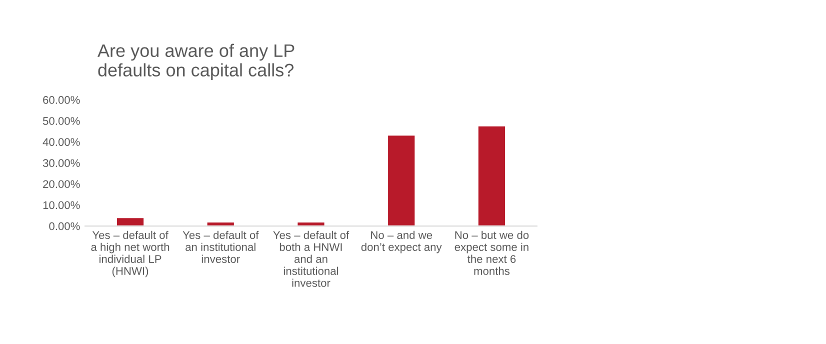 This screenshot has width=826, height=344. Describe the element at coordinates (61, 184) in the screenshot. I see `y-tick-label: 20.00%` at that location.